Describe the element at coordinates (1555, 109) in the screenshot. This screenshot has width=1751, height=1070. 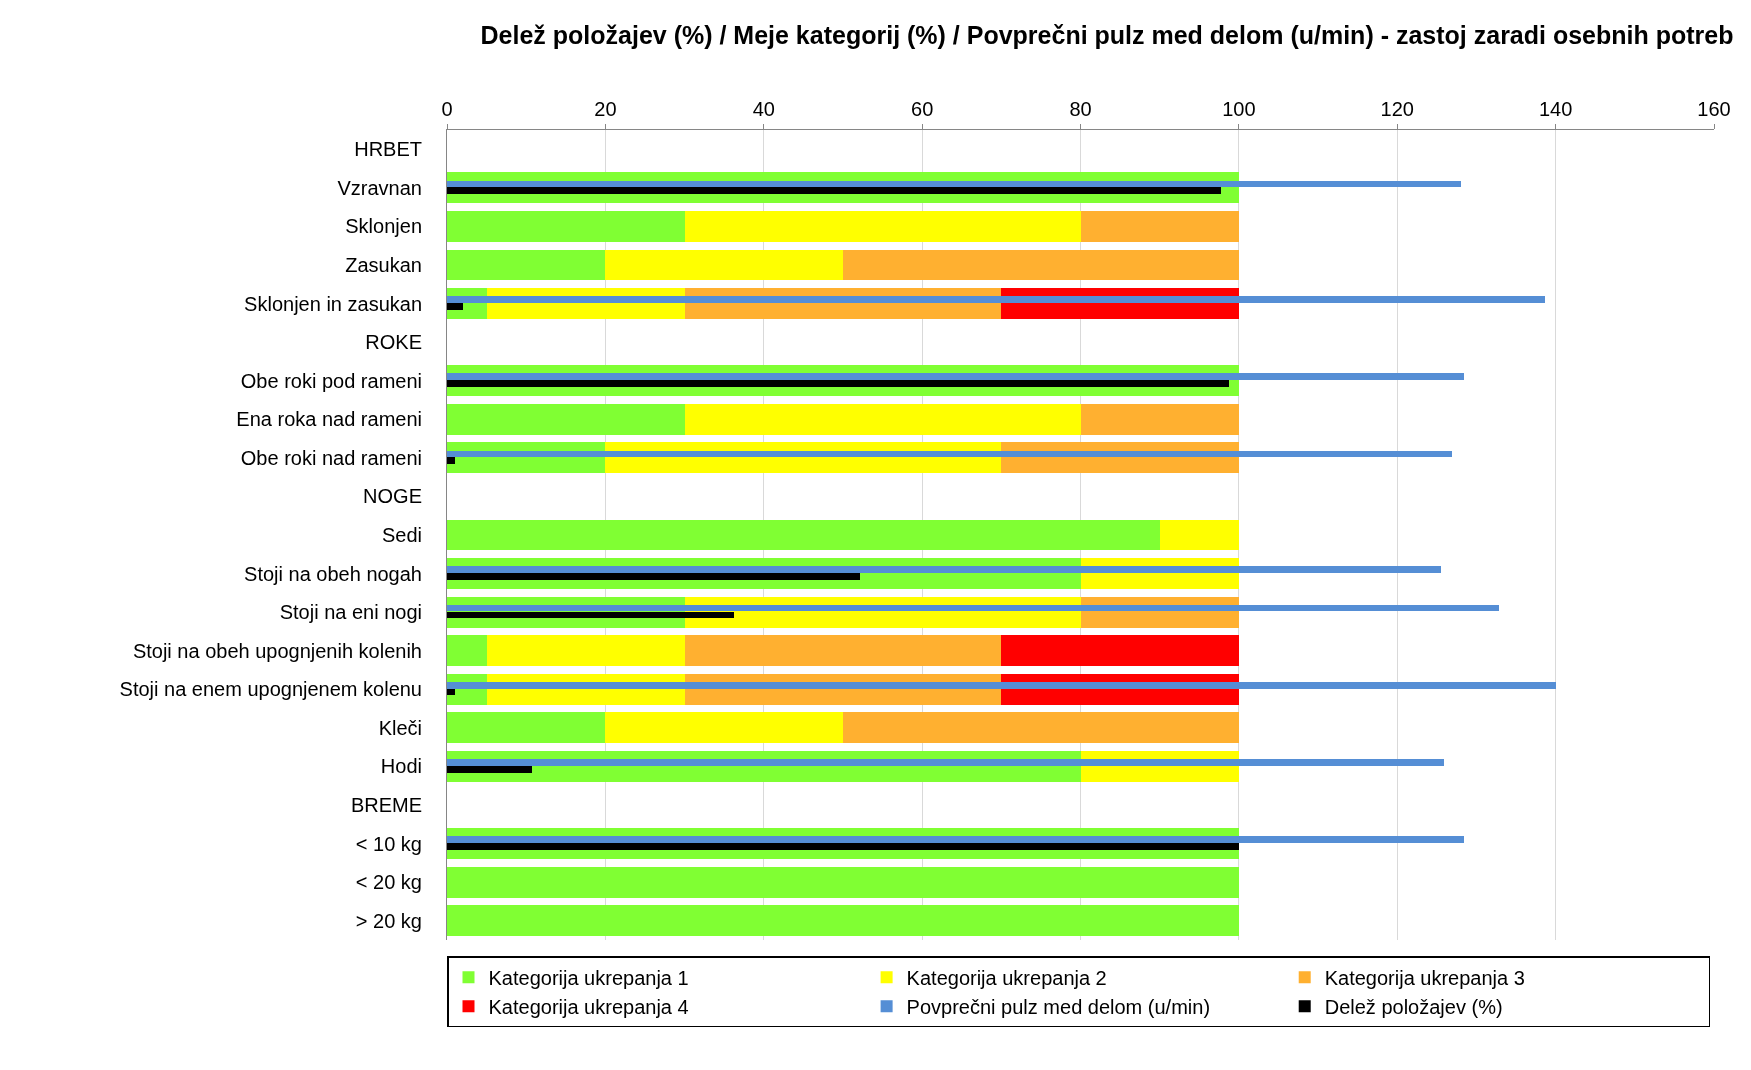
I see `x-tick-label: 140` at that location.